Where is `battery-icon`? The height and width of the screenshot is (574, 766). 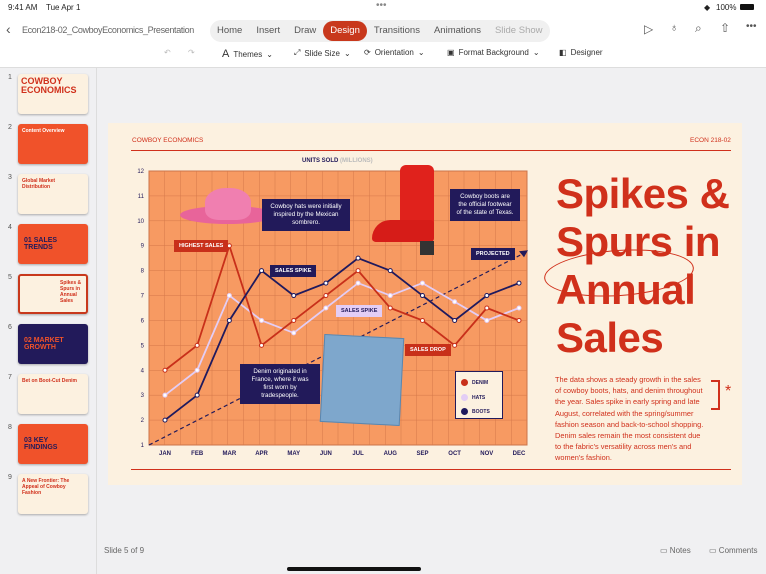
battery-icon is located at coordinates (747, 7).